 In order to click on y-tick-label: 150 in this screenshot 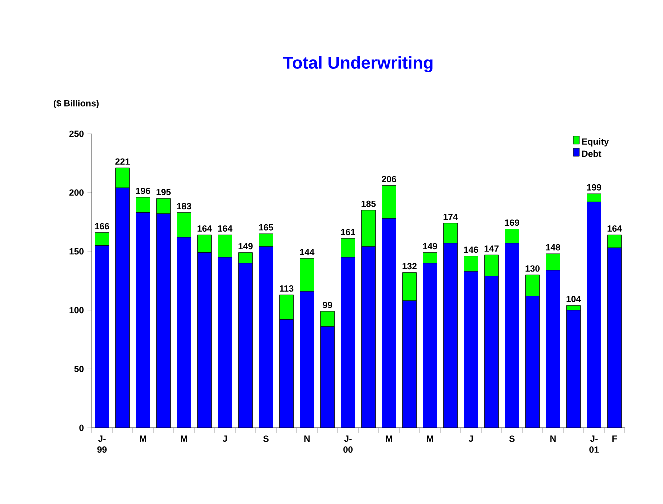, I will do `click(77, 251)`.